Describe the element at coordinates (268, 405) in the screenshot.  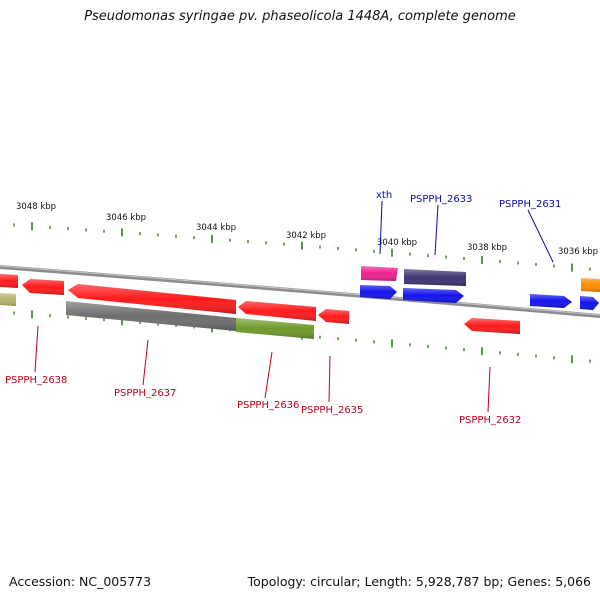
I see `gene-label: PSPPH_2636` at that location.